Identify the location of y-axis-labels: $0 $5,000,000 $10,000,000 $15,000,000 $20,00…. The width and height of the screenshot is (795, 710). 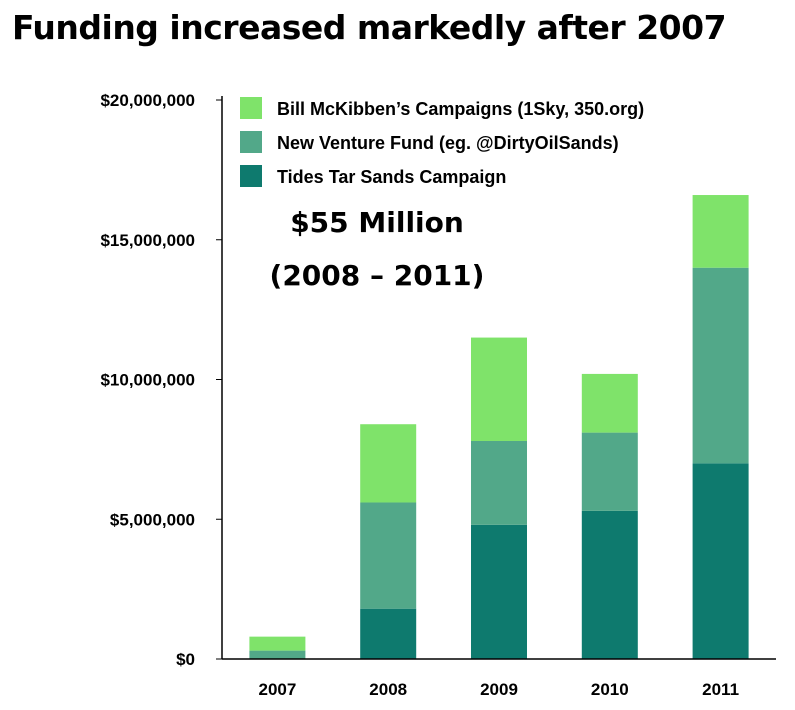
(161, 380).